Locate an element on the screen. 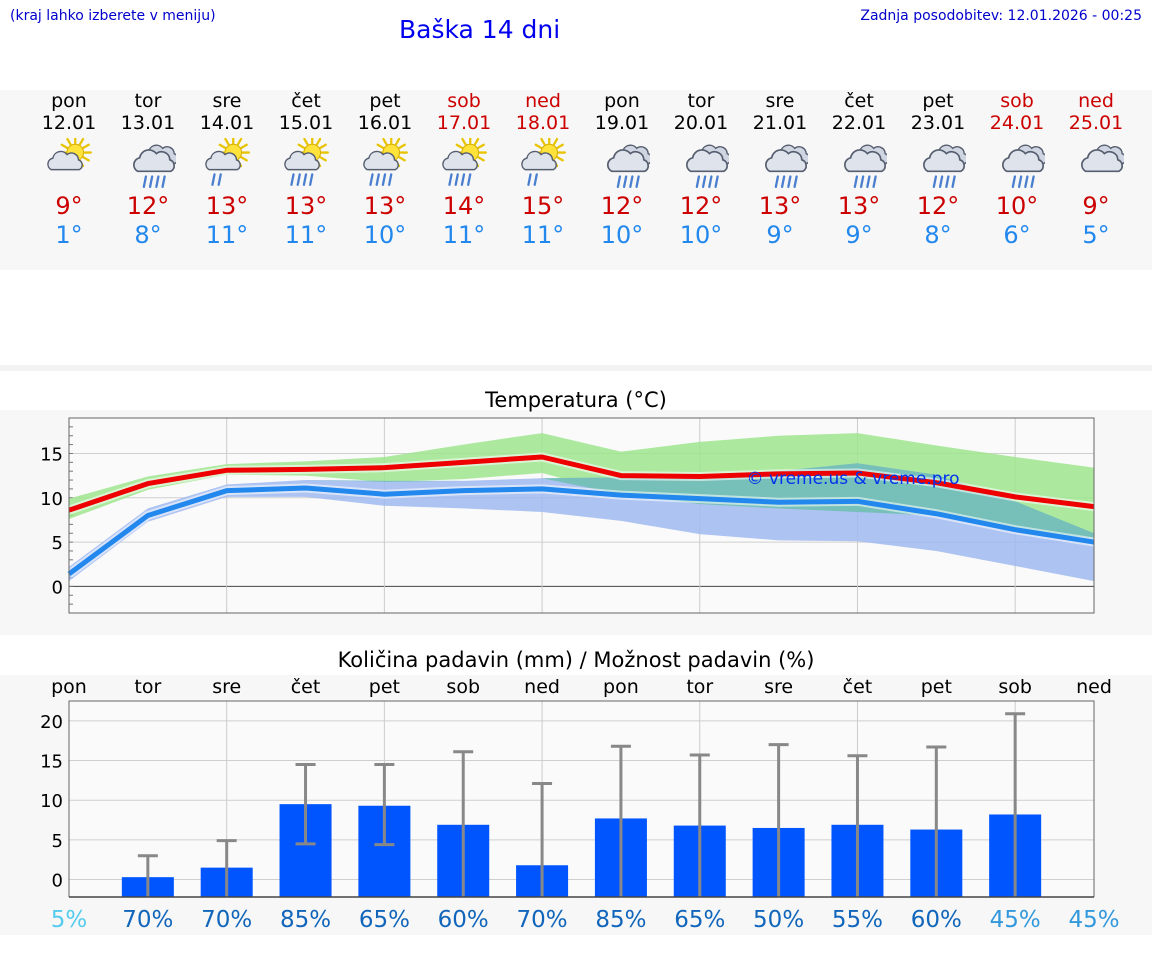 Image resolution: width=1152 pixels, height=975 pixels. watermark: © vreme.us & vreme.pro is located at coordinates (852, 479).